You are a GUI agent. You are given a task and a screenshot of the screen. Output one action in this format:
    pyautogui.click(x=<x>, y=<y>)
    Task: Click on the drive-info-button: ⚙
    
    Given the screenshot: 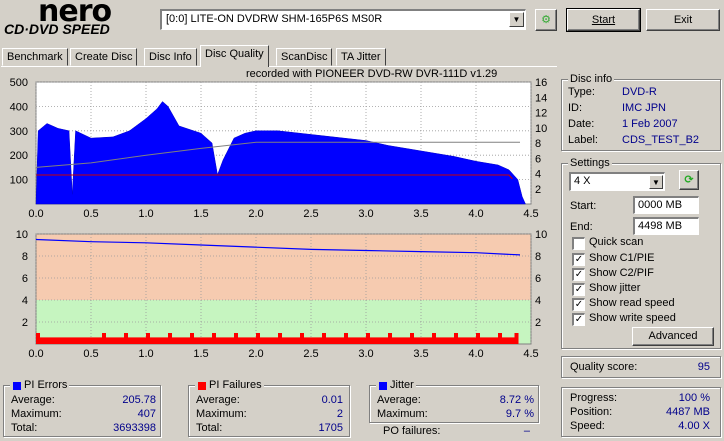 What is the action you would take?
    pyautogui.click(x=546, y=20)
    